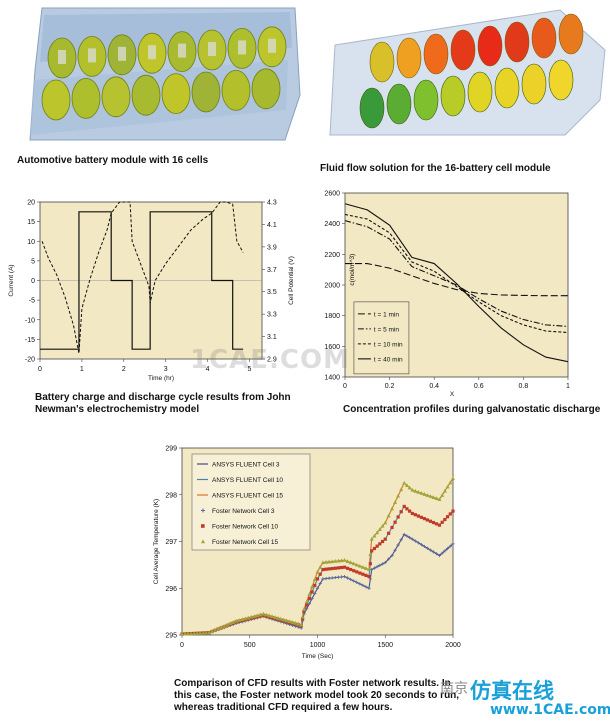 The image size is (610, 723). What do you see at coordinates (332, 255) in the screenshot?
I see `conc-ytick-label: 2200` at bounding box center [332, 255].